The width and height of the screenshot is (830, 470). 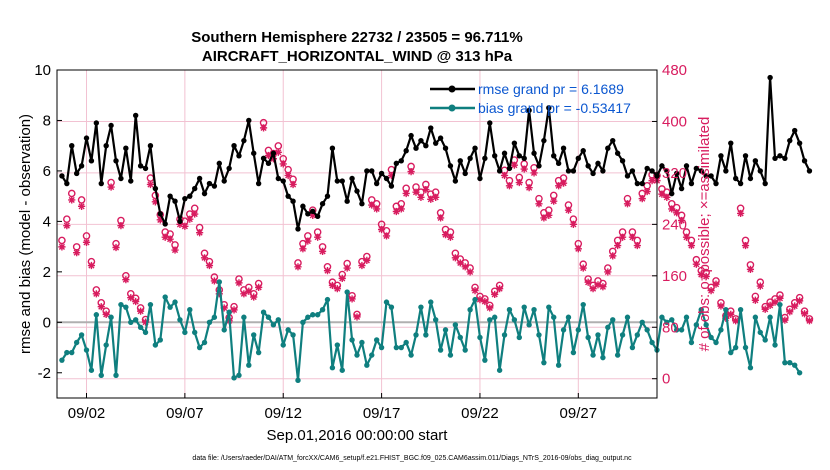 I want to click on y-left-tick-label: -2, so click(x=44, y=373).